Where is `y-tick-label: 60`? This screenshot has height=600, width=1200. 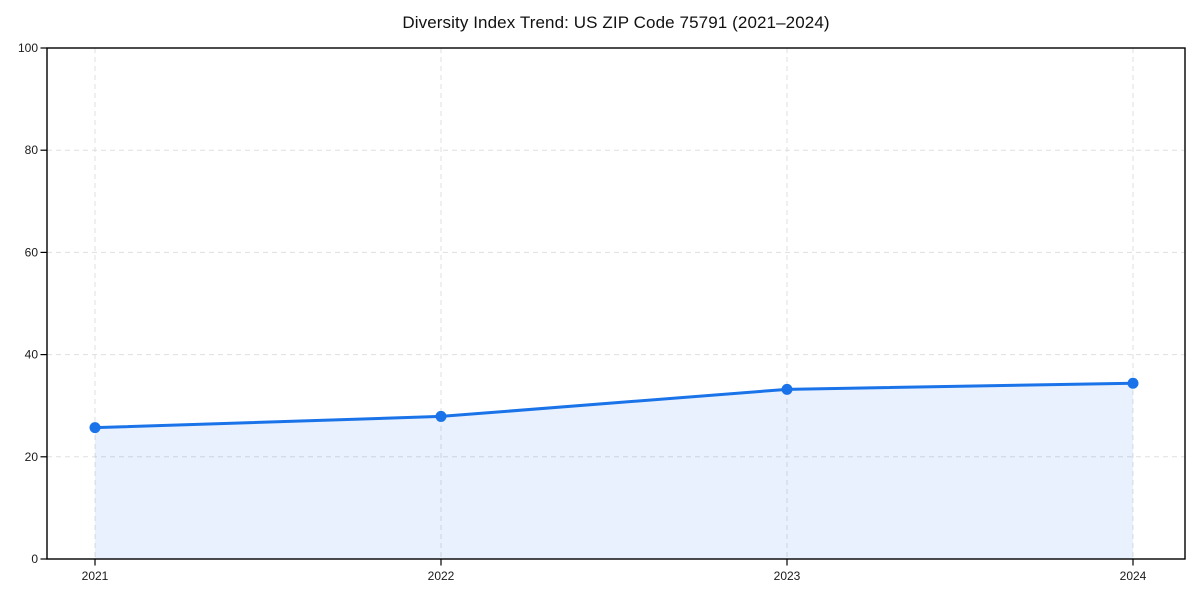
y-tick-label: 60 is located at coordinates (32, 252).